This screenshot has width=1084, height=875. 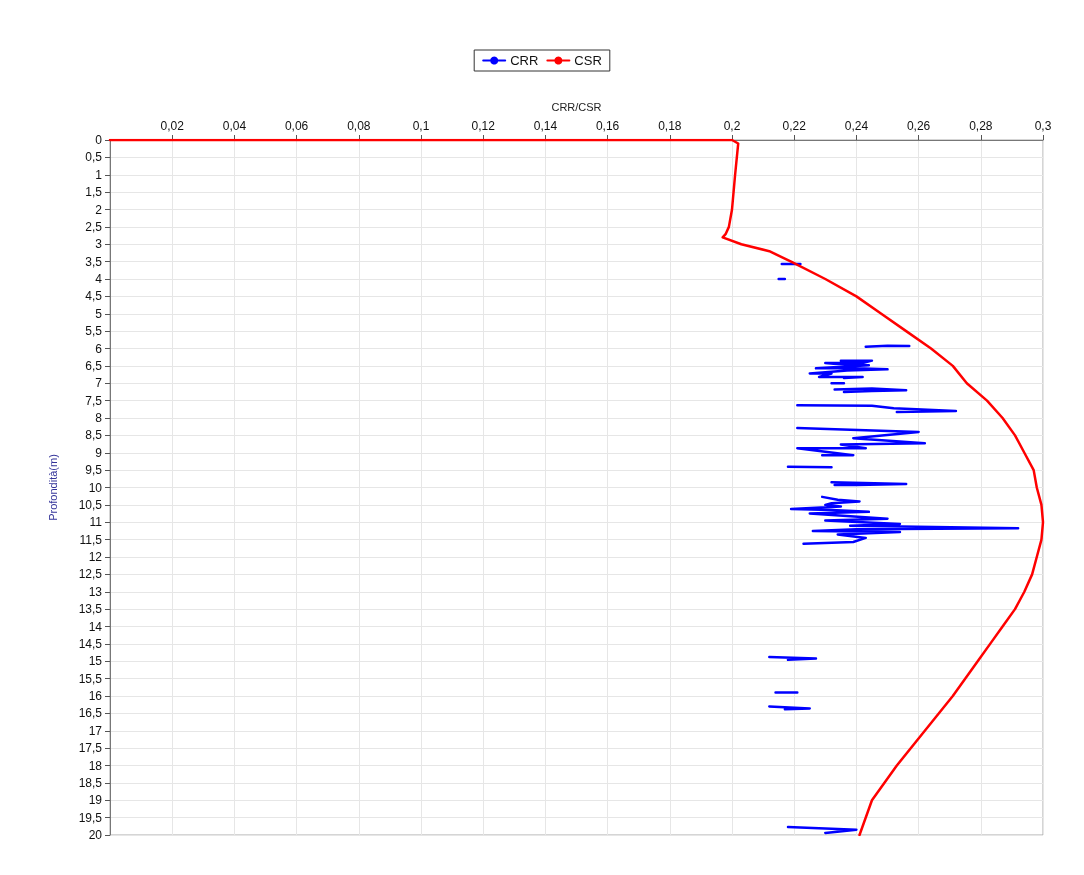 What do you see at coordinates (524, 60) in the screenshot?
I see `legend-label: CRR` at bounding box center [524, 60].